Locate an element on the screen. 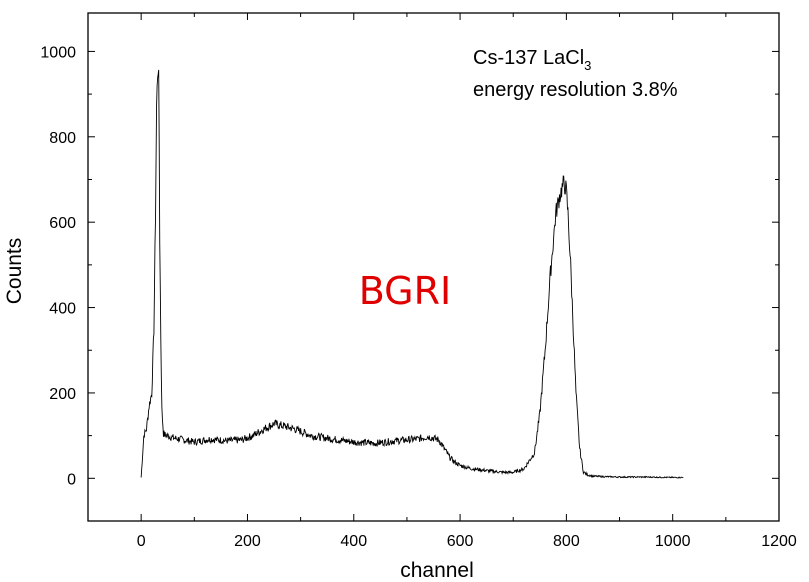 Image resolution: width=809 pixels, height=582 pixels. y-tick-label: 800 is located at coordinates (62, 138).